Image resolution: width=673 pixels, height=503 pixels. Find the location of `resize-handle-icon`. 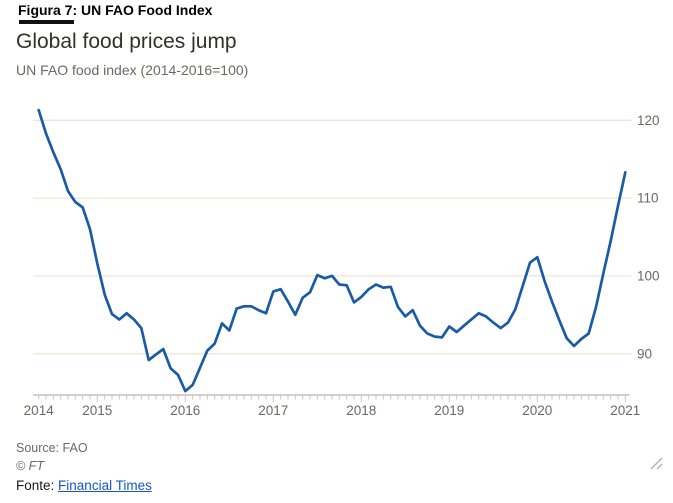

resize-handle-icon is located at coordinates (654, 462).